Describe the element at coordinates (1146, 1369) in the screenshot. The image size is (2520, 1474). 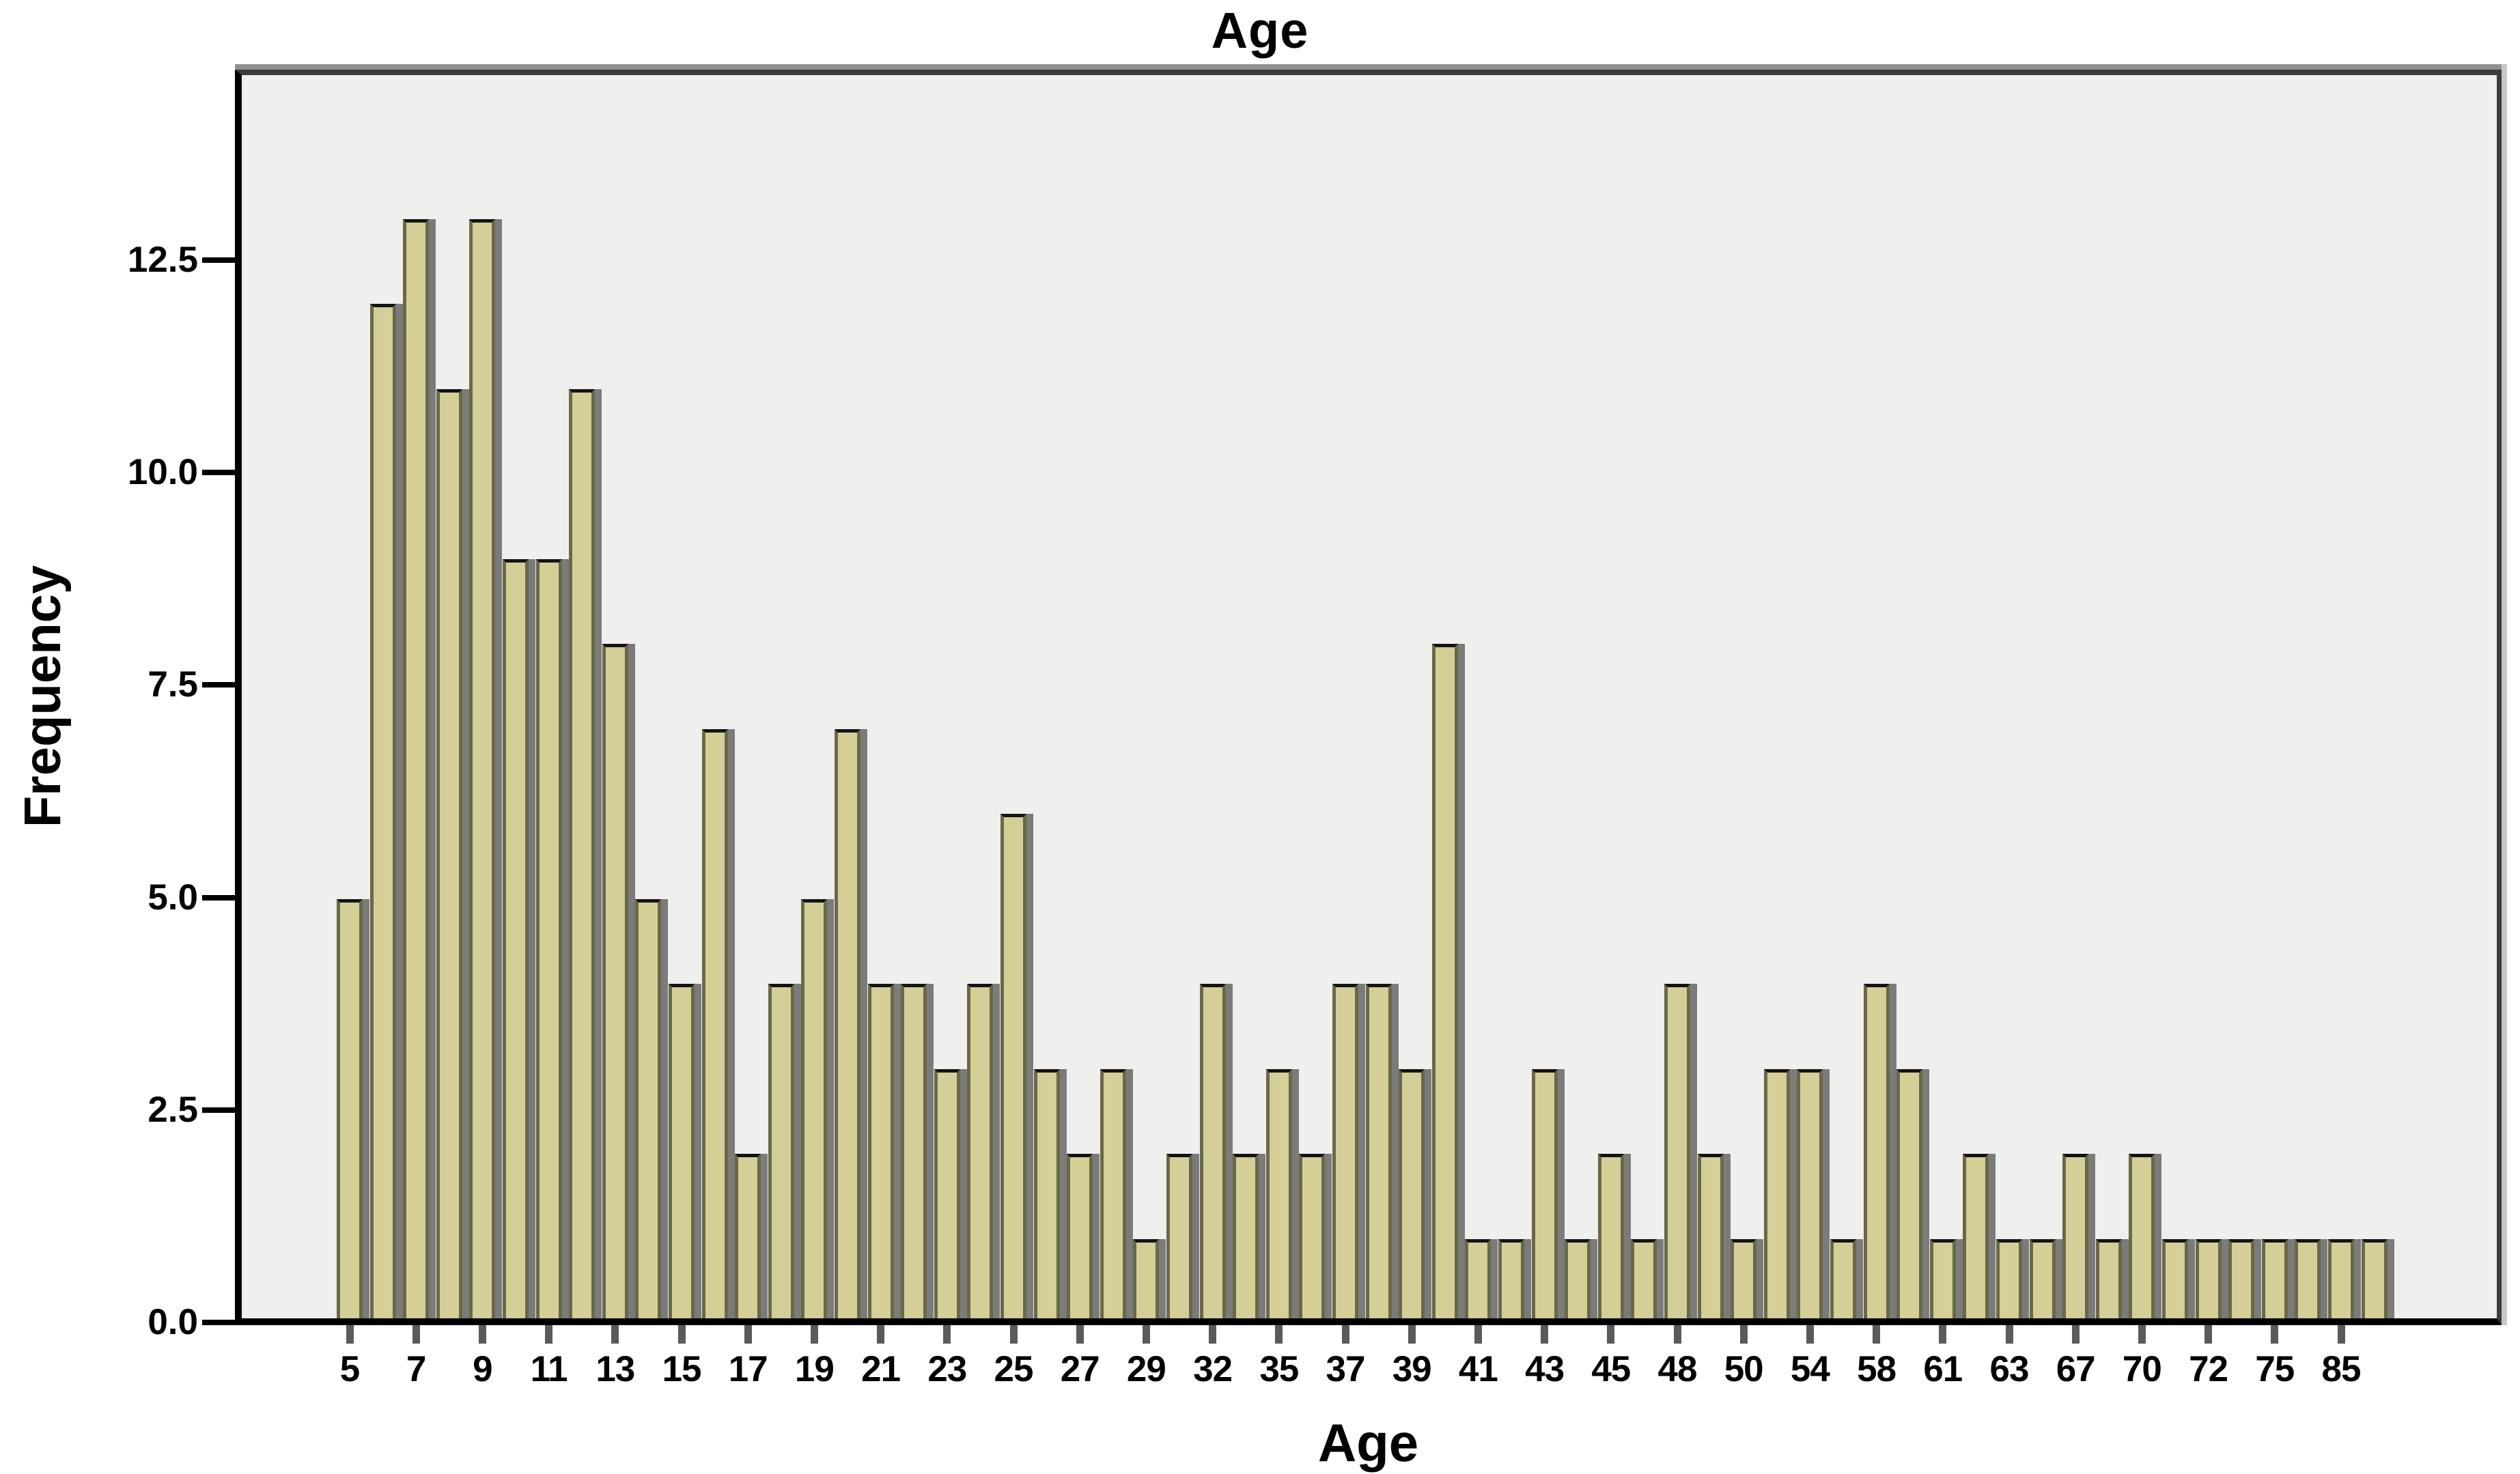
I see `x-tick-label: 29` at that location.